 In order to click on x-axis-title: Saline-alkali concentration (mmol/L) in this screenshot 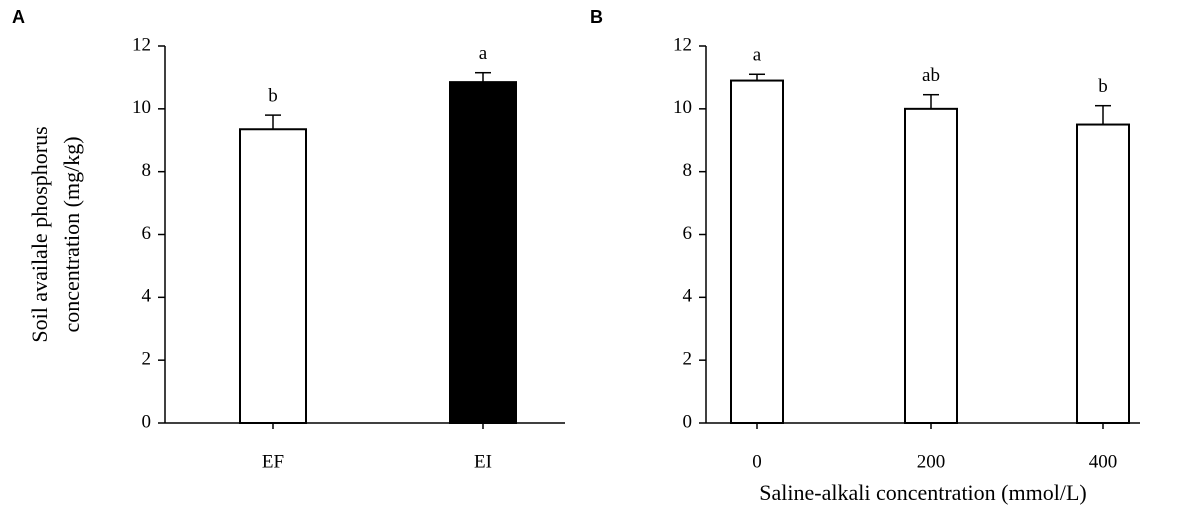, I will do `click(922, 492)`.